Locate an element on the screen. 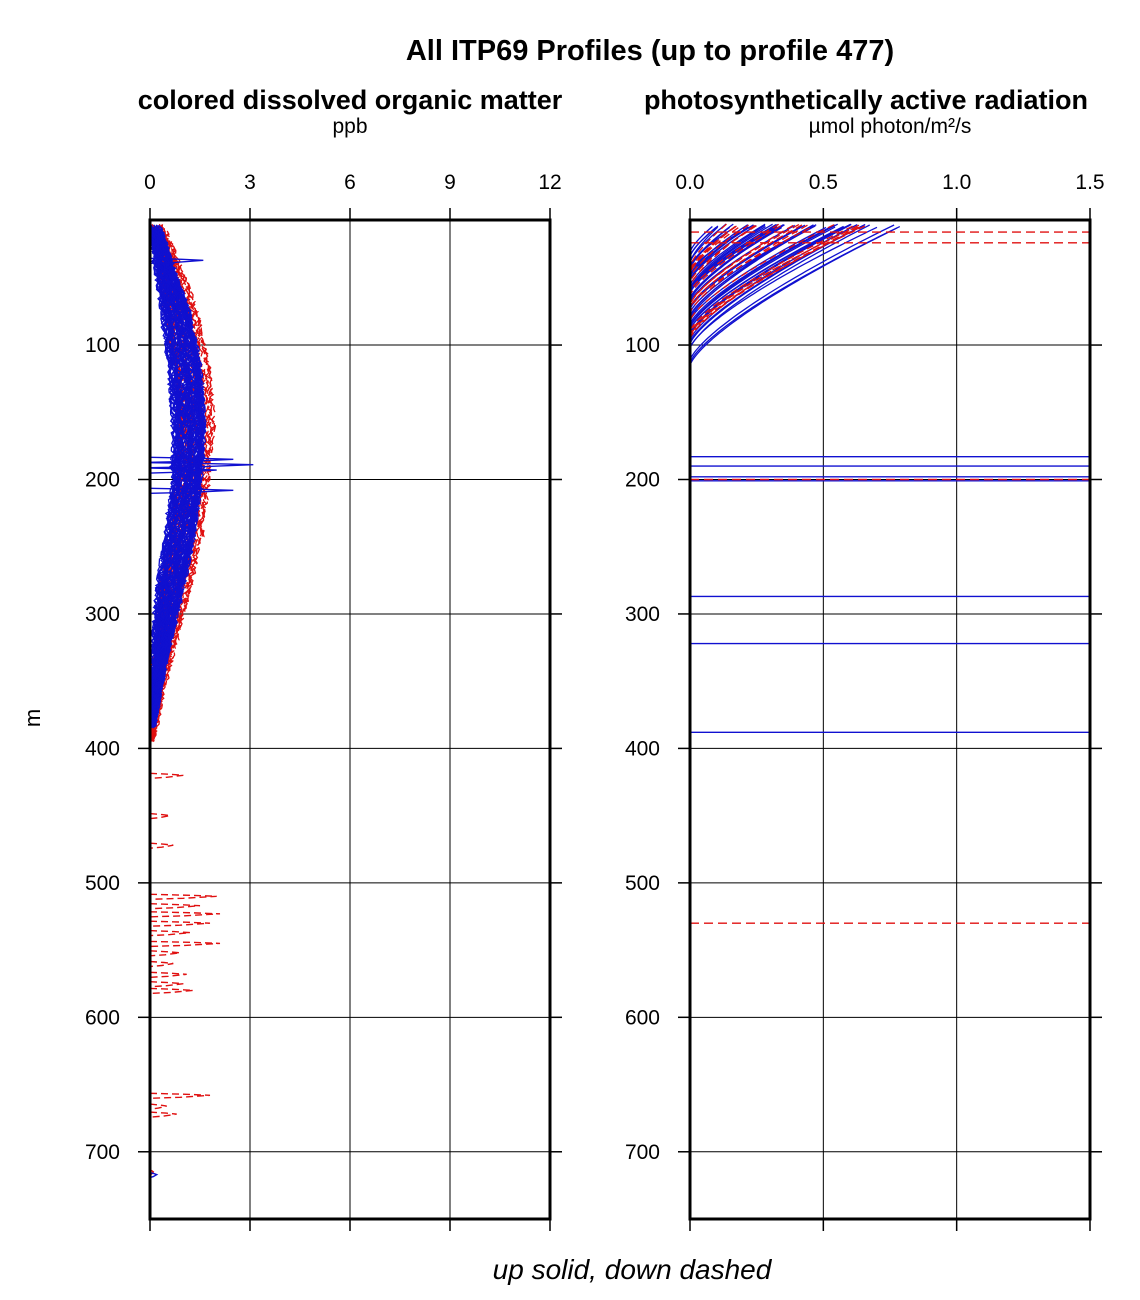 Image resolution: width=1140 pixels, height=1300 pixels. x-tick-label: 3 is located at coordinates (250, 182).